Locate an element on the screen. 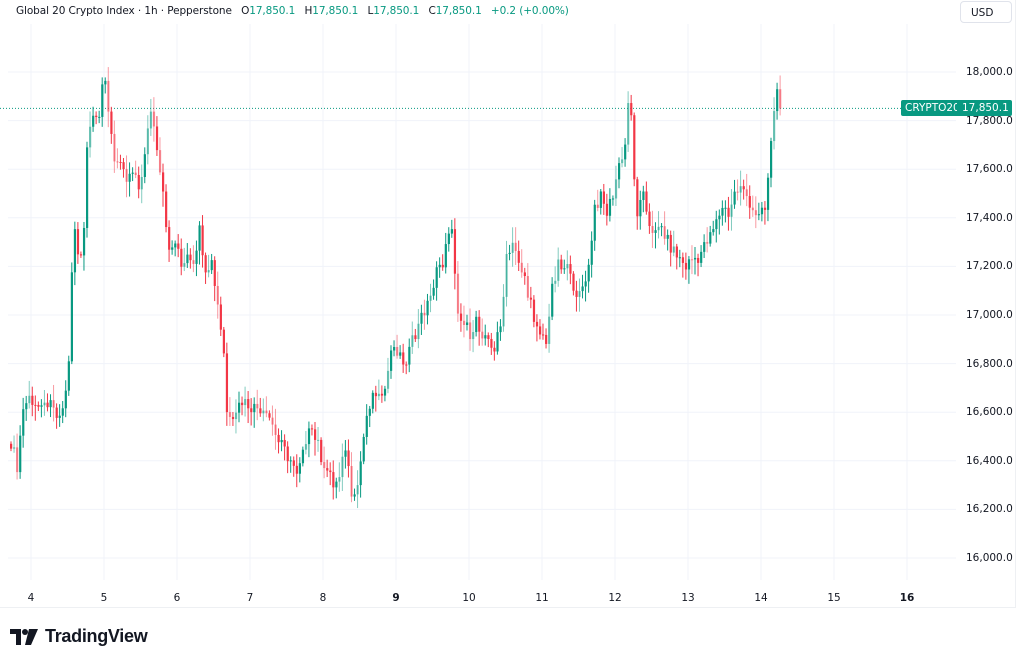  y-tick-label: 16,000.0 is located at coordinates (989, 558).